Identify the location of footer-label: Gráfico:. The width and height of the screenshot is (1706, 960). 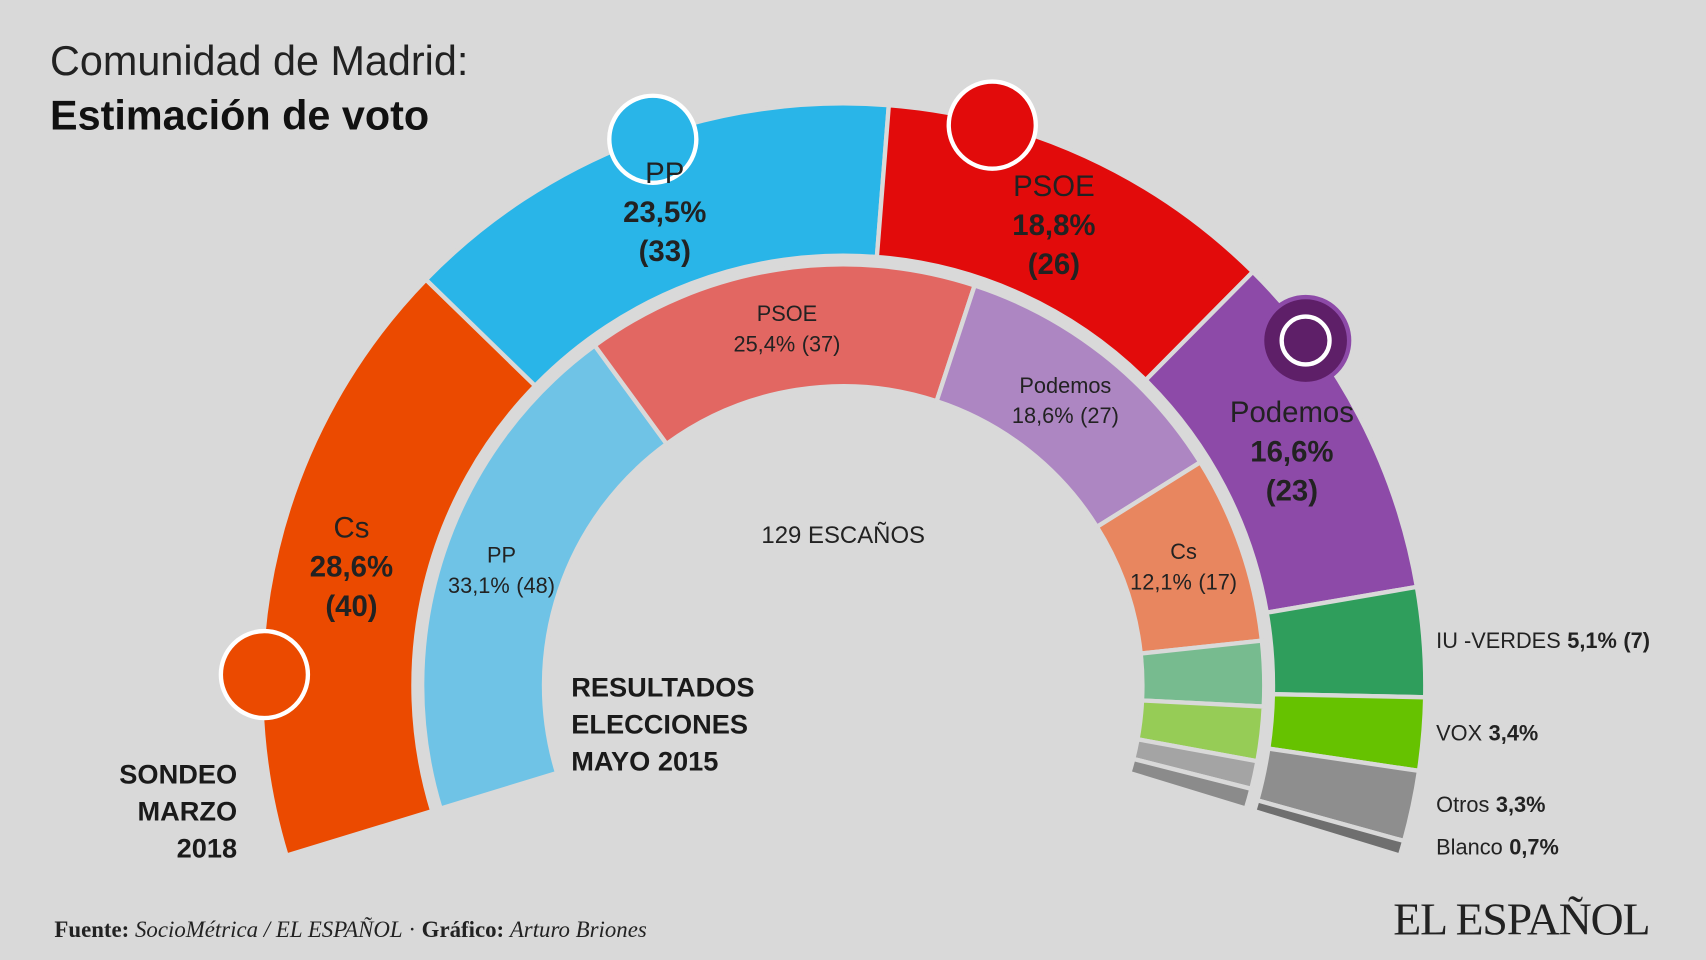
(463, 929).